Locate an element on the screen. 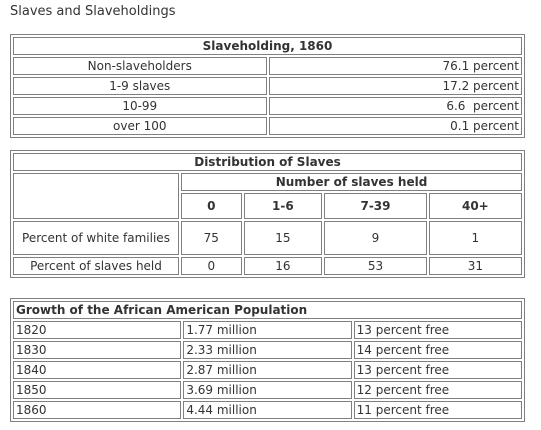 The width and height of the screenshot is (541, 430). percent-cell: 76.1 percent is located at coordinates (395, 66).